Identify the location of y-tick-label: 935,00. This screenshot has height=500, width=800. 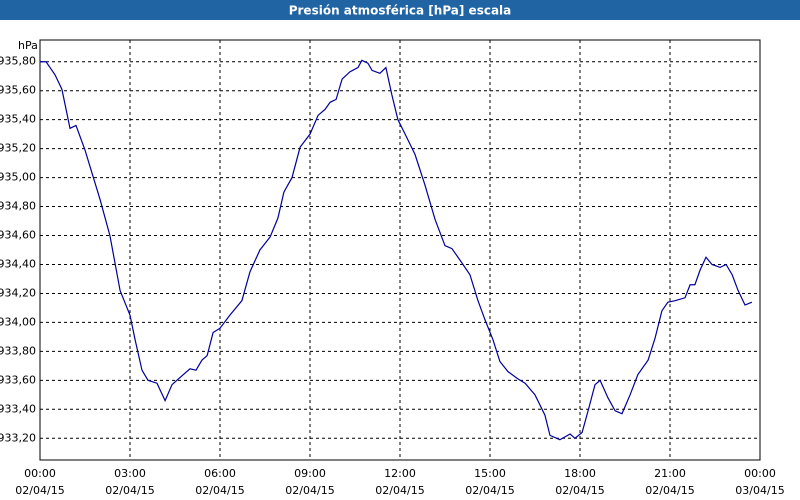
(18, 177).